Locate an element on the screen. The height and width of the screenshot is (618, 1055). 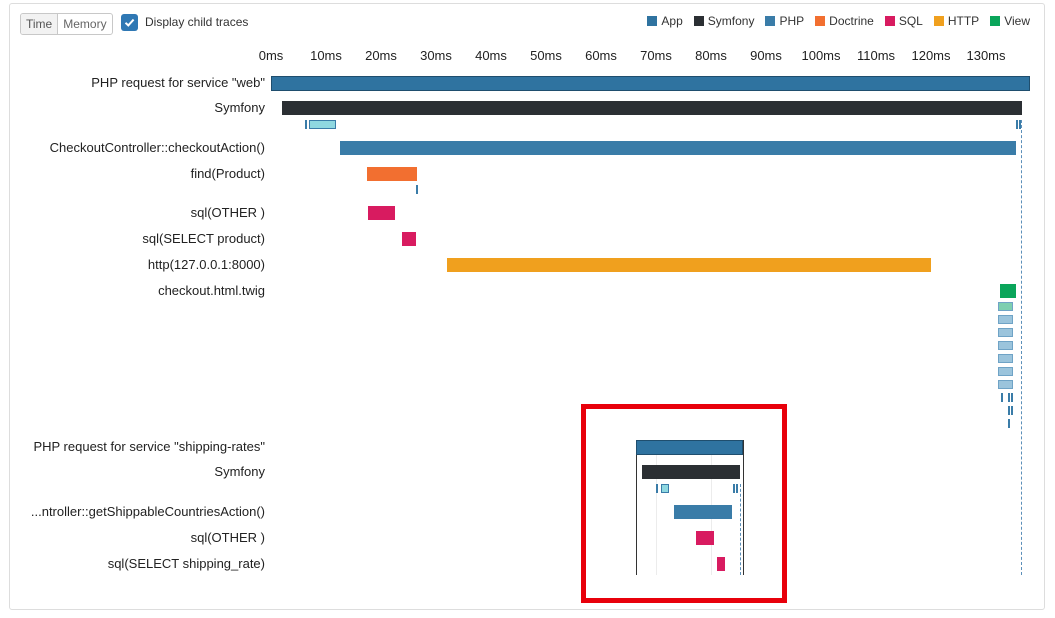
checkmark-icon is located at coordinates (129, 22).